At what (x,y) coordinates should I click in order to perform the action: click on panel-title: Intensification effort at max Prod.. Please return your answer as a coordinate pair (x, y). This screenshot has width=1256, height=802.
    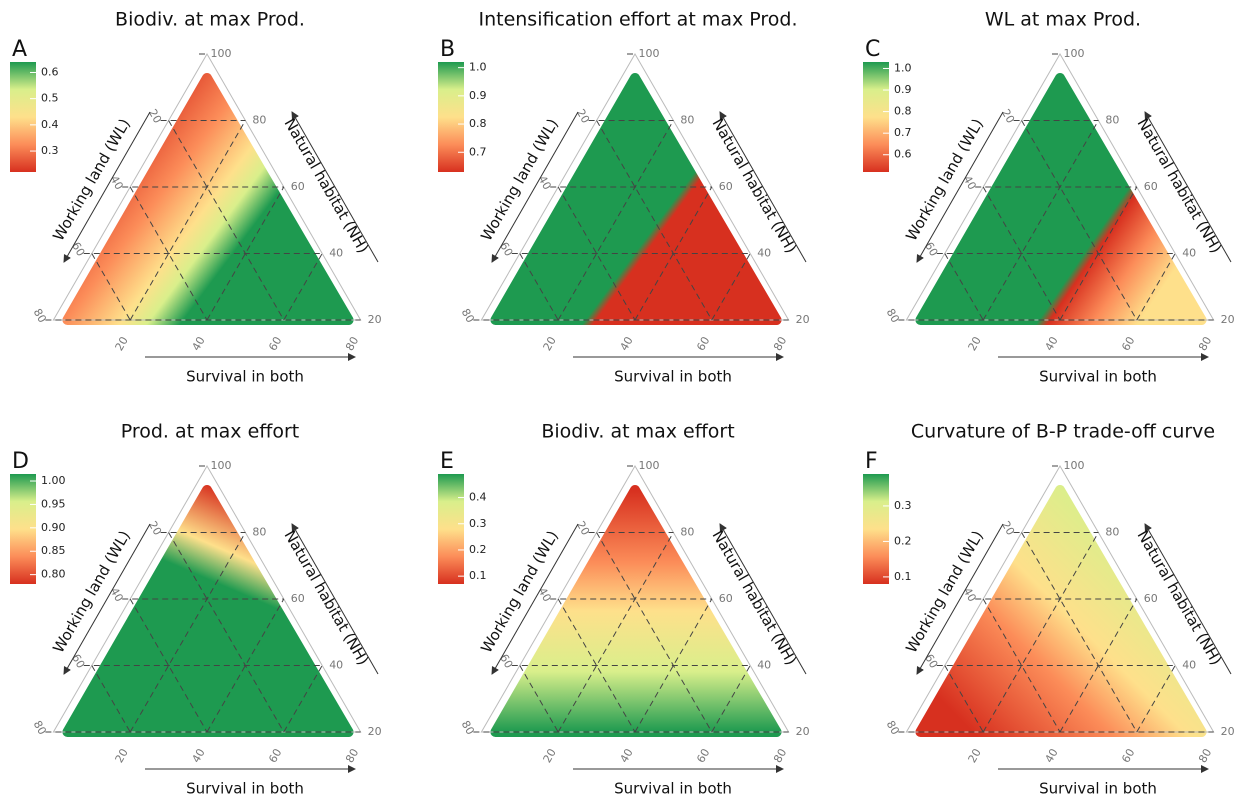
    Looking at the image, I should click on (637, 20).